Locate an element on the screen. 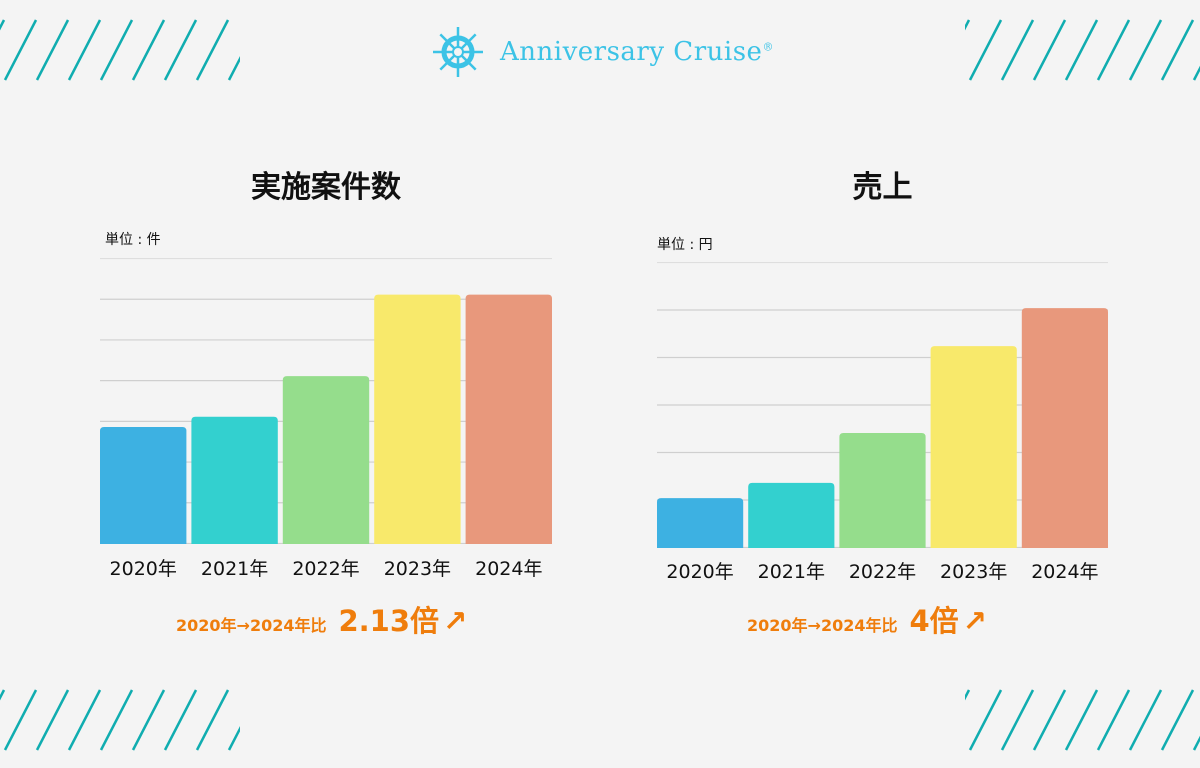  growth-summary: 2020年→2024年比 2.13倍 ↗ is located at coordinates (321, 619).